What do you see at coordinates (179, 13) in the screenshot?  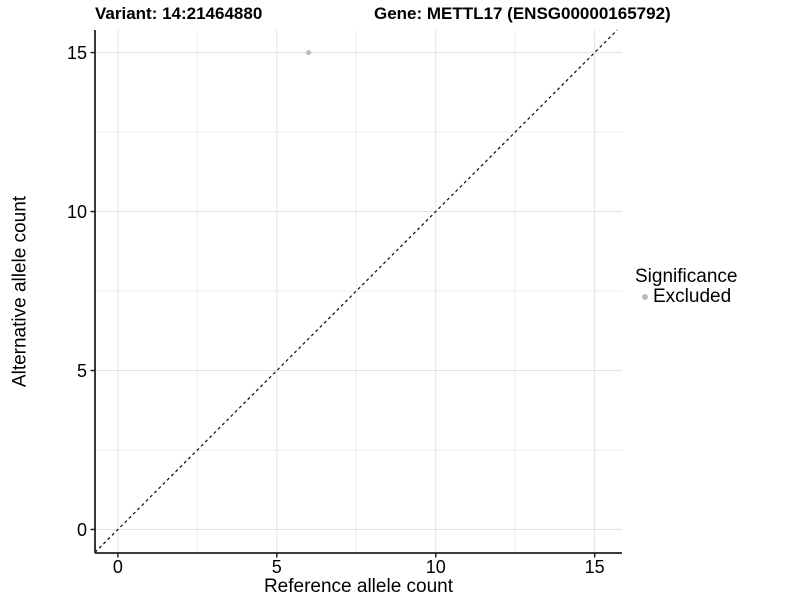 I see `variant-title: Variant: 14:21464880` at bounding box center [179, 13].